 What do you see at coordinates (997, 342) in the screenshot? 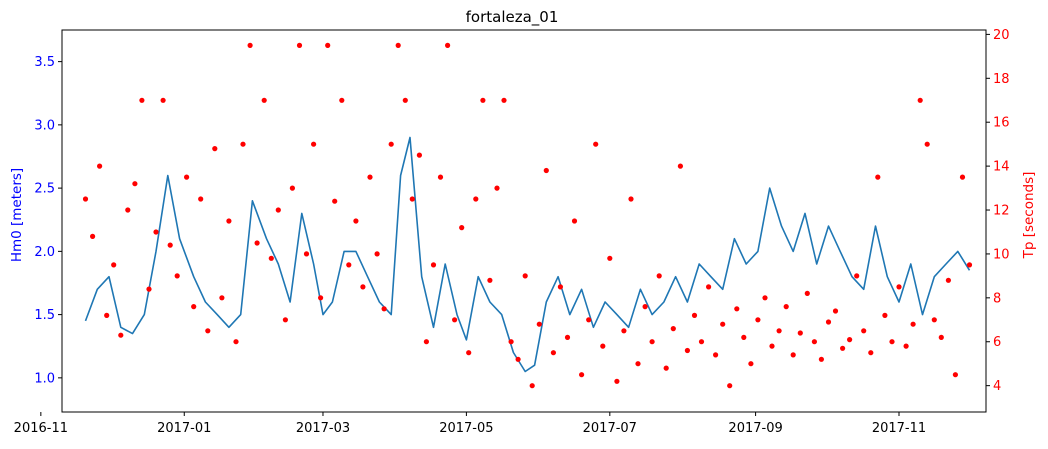
I see `right-y-tick-label: 6` at bounding box center [997, 342].